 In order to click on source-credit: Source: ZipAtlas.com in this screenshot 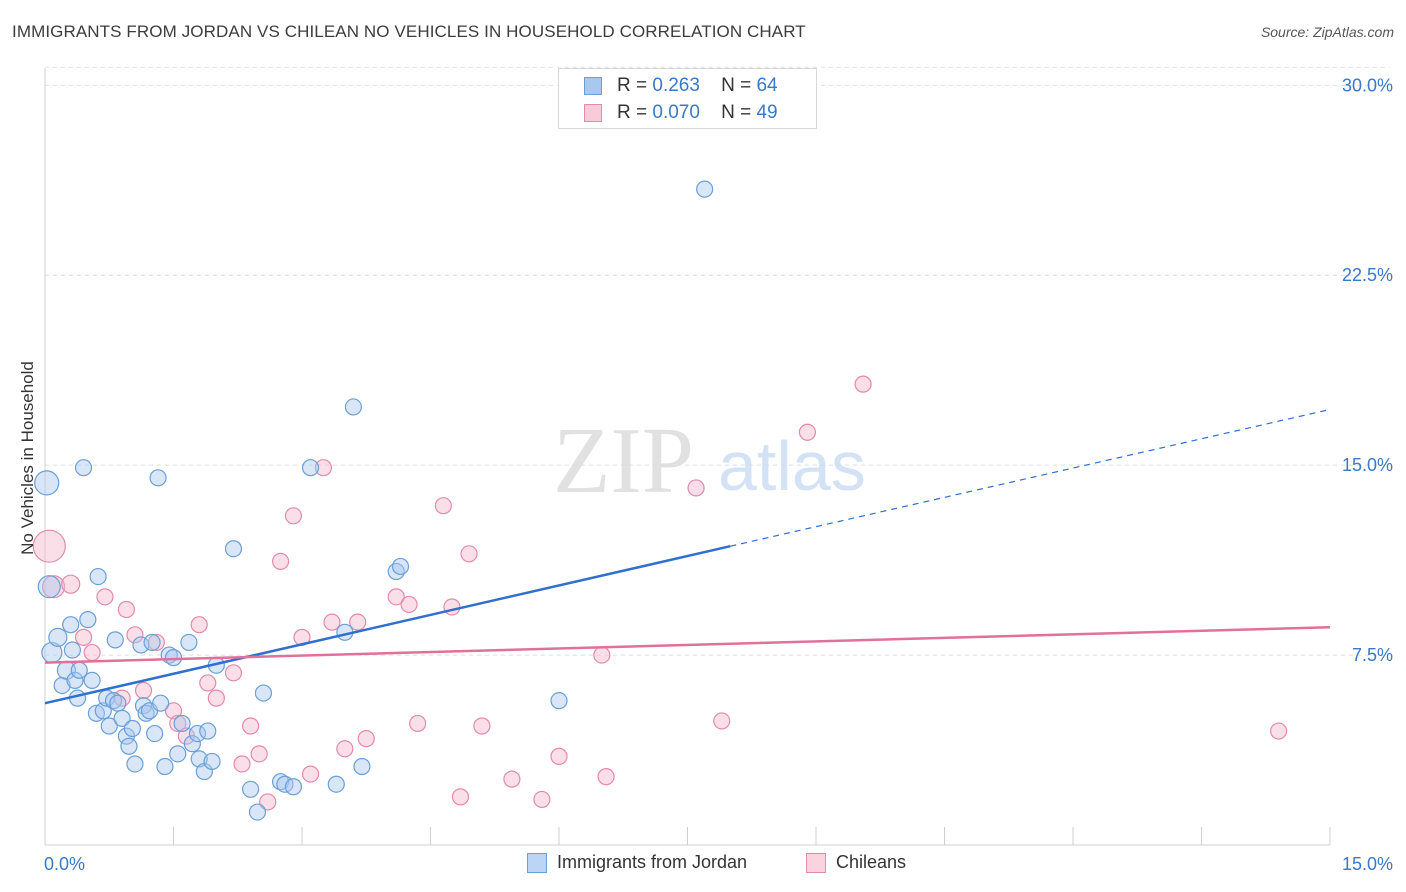, I will do `click(1327, 32)`.